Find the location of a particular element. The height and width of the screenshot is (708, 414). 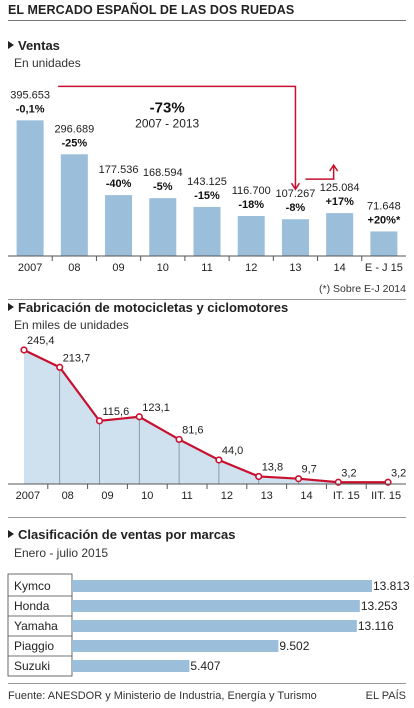

brand-name: Yamaha is located at coordinates (36, 626).